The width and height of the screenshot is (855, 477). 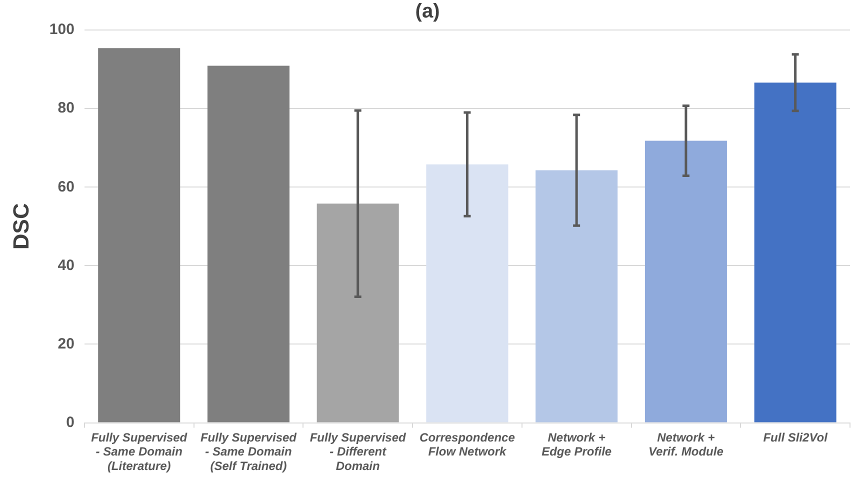 I want to click on y-tick-label: 40, so click(x=66, y=265).